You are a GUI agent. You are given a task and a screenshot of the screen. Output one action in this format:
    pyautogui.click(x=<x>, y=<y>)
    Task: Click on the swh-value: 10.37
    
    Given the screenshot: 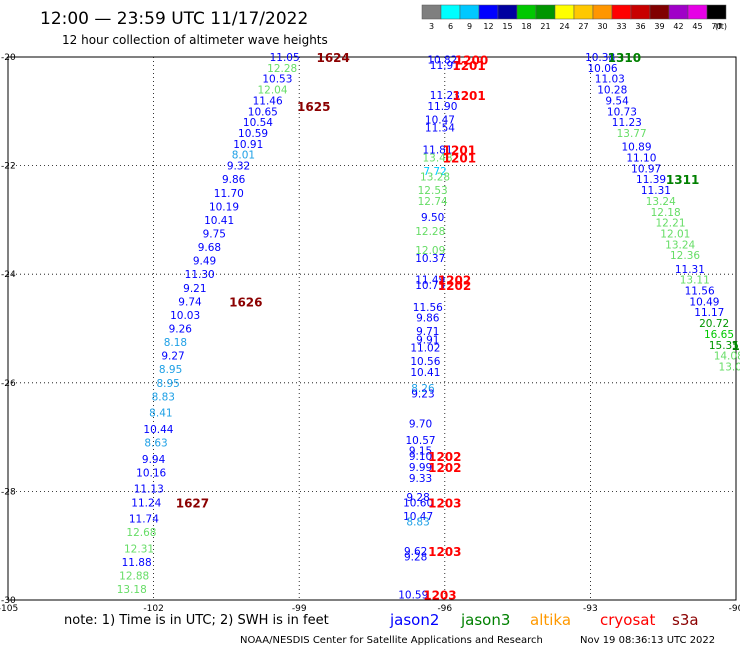 What is the action you would take?
    pyautogui.click(x=430, y=259)
    